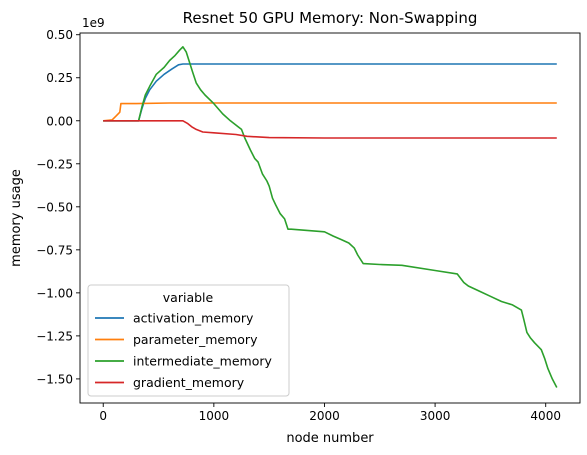  What do you see at coordinates (330, 438) in the screenshot?
I see `x-axis-label: node number` at bounding box center [330, 438].